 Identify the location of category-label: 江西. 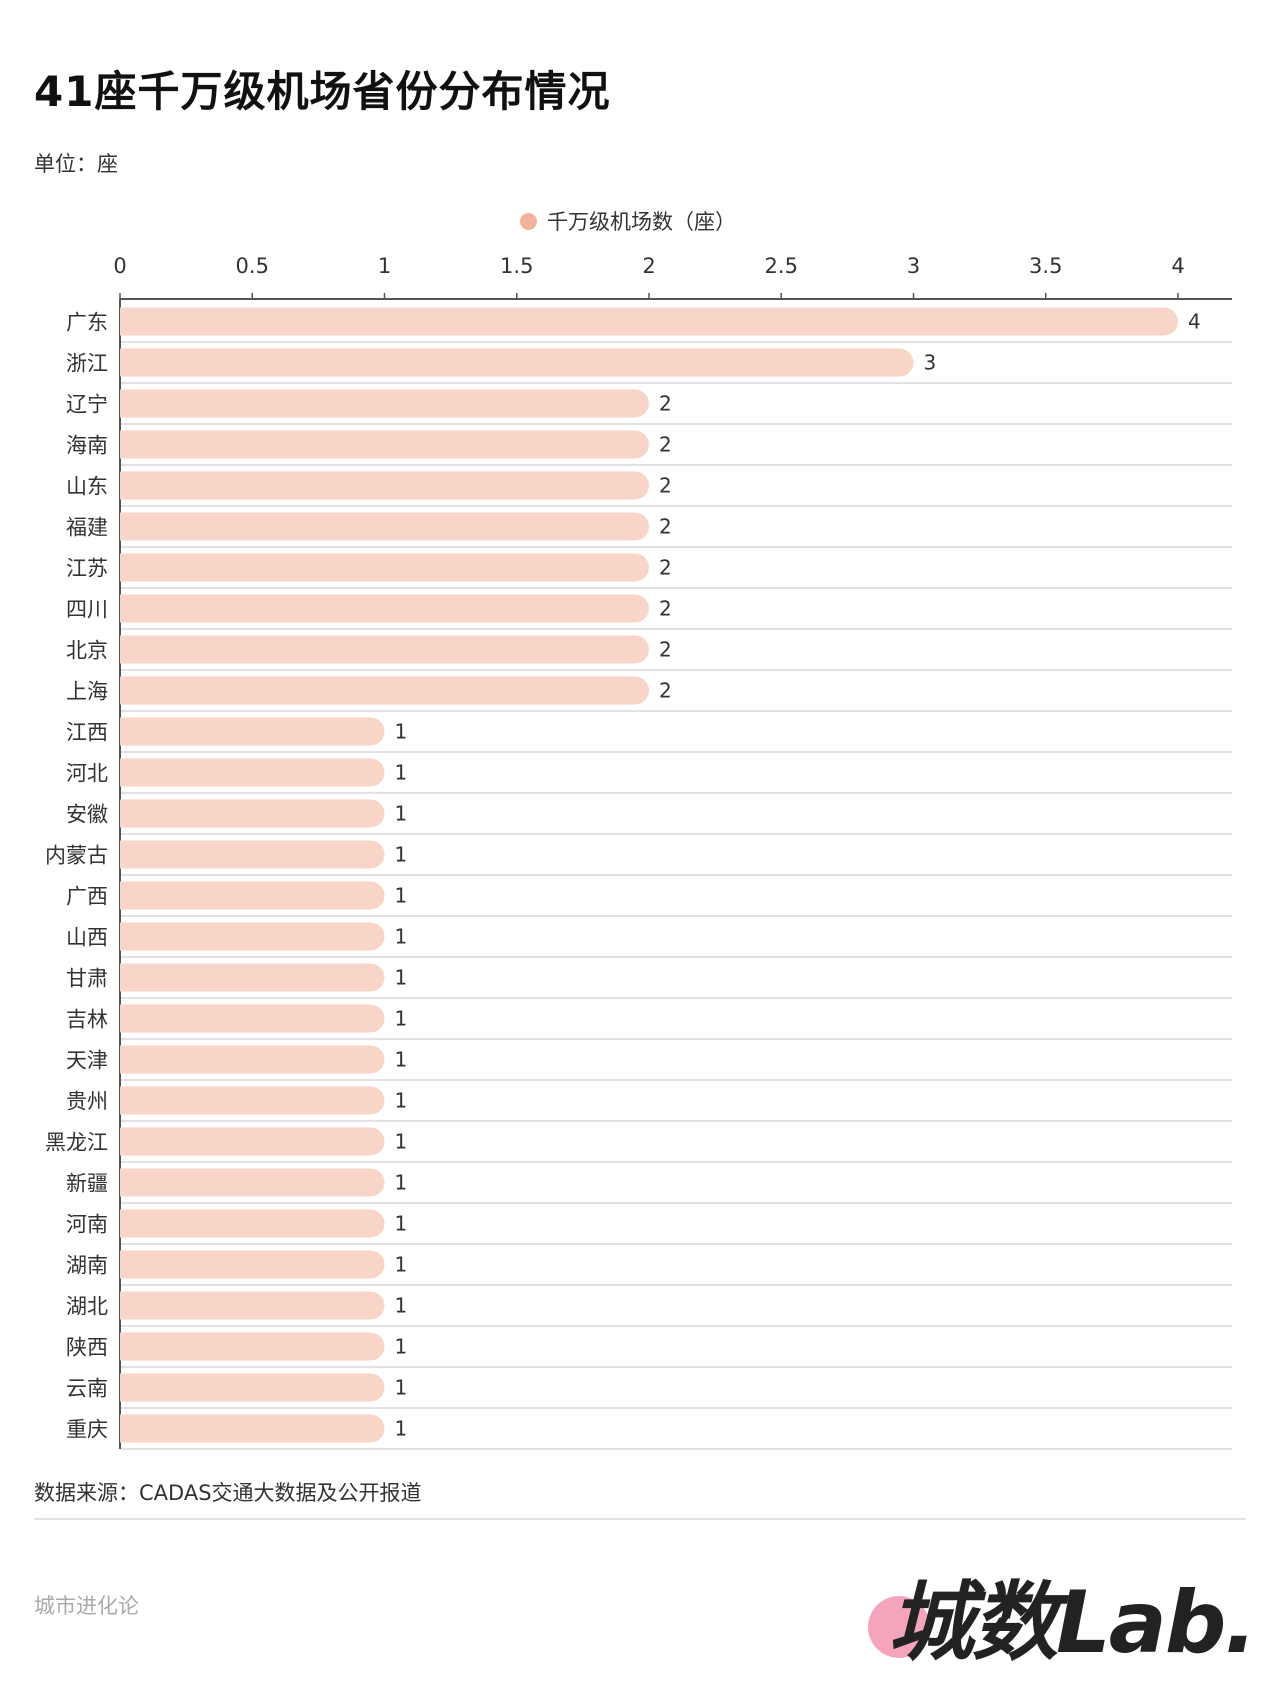
(87, 733).